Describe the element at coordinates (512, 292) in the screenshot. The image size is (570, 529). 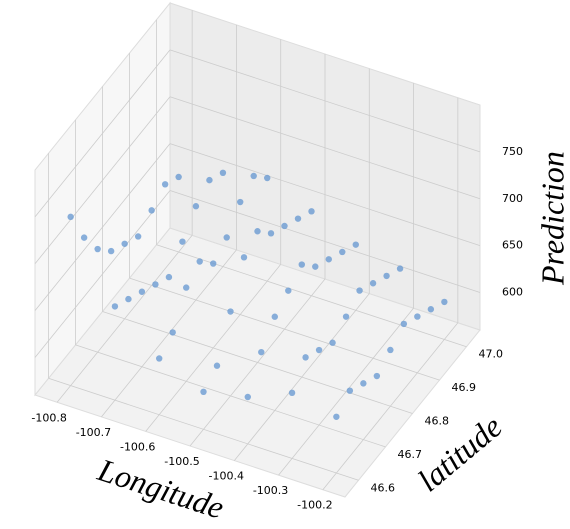
I see `z-tick-label: 600` at that location.